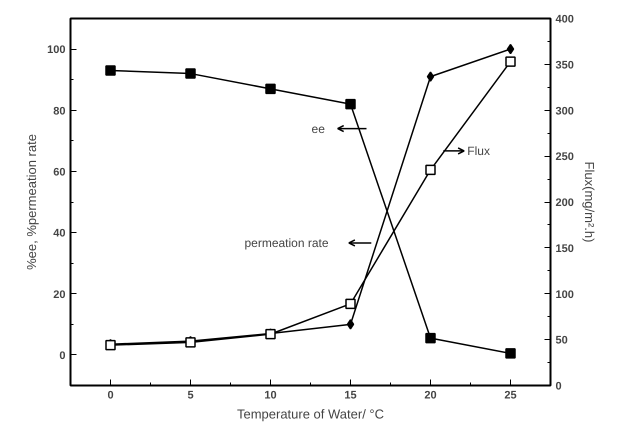 The height and width of the screenshot is (448, 636). Describe the element at coordinates (510, 396) in the screenshot. I see `x-tick-label: 25` at that location.